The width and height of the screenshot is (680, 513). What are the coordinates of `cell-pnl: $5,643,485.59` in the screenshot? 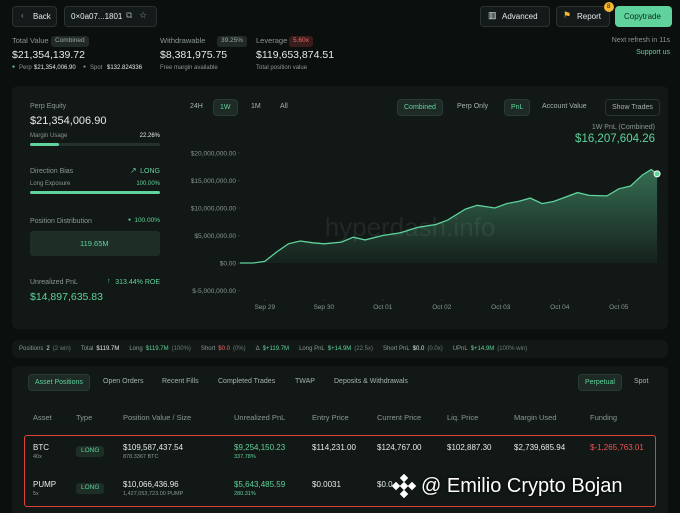 It's located at (260, 484).